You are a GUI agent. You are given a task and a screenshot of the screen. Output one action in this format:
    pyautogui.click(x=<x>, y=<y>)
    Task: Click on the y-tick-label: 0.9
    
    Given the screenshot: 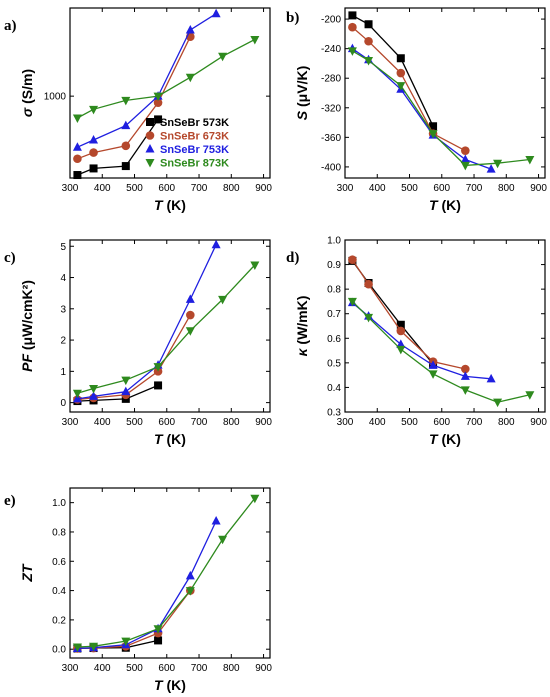 What is the action you would take?
    pyautogui.click(x=334, y=265)
    